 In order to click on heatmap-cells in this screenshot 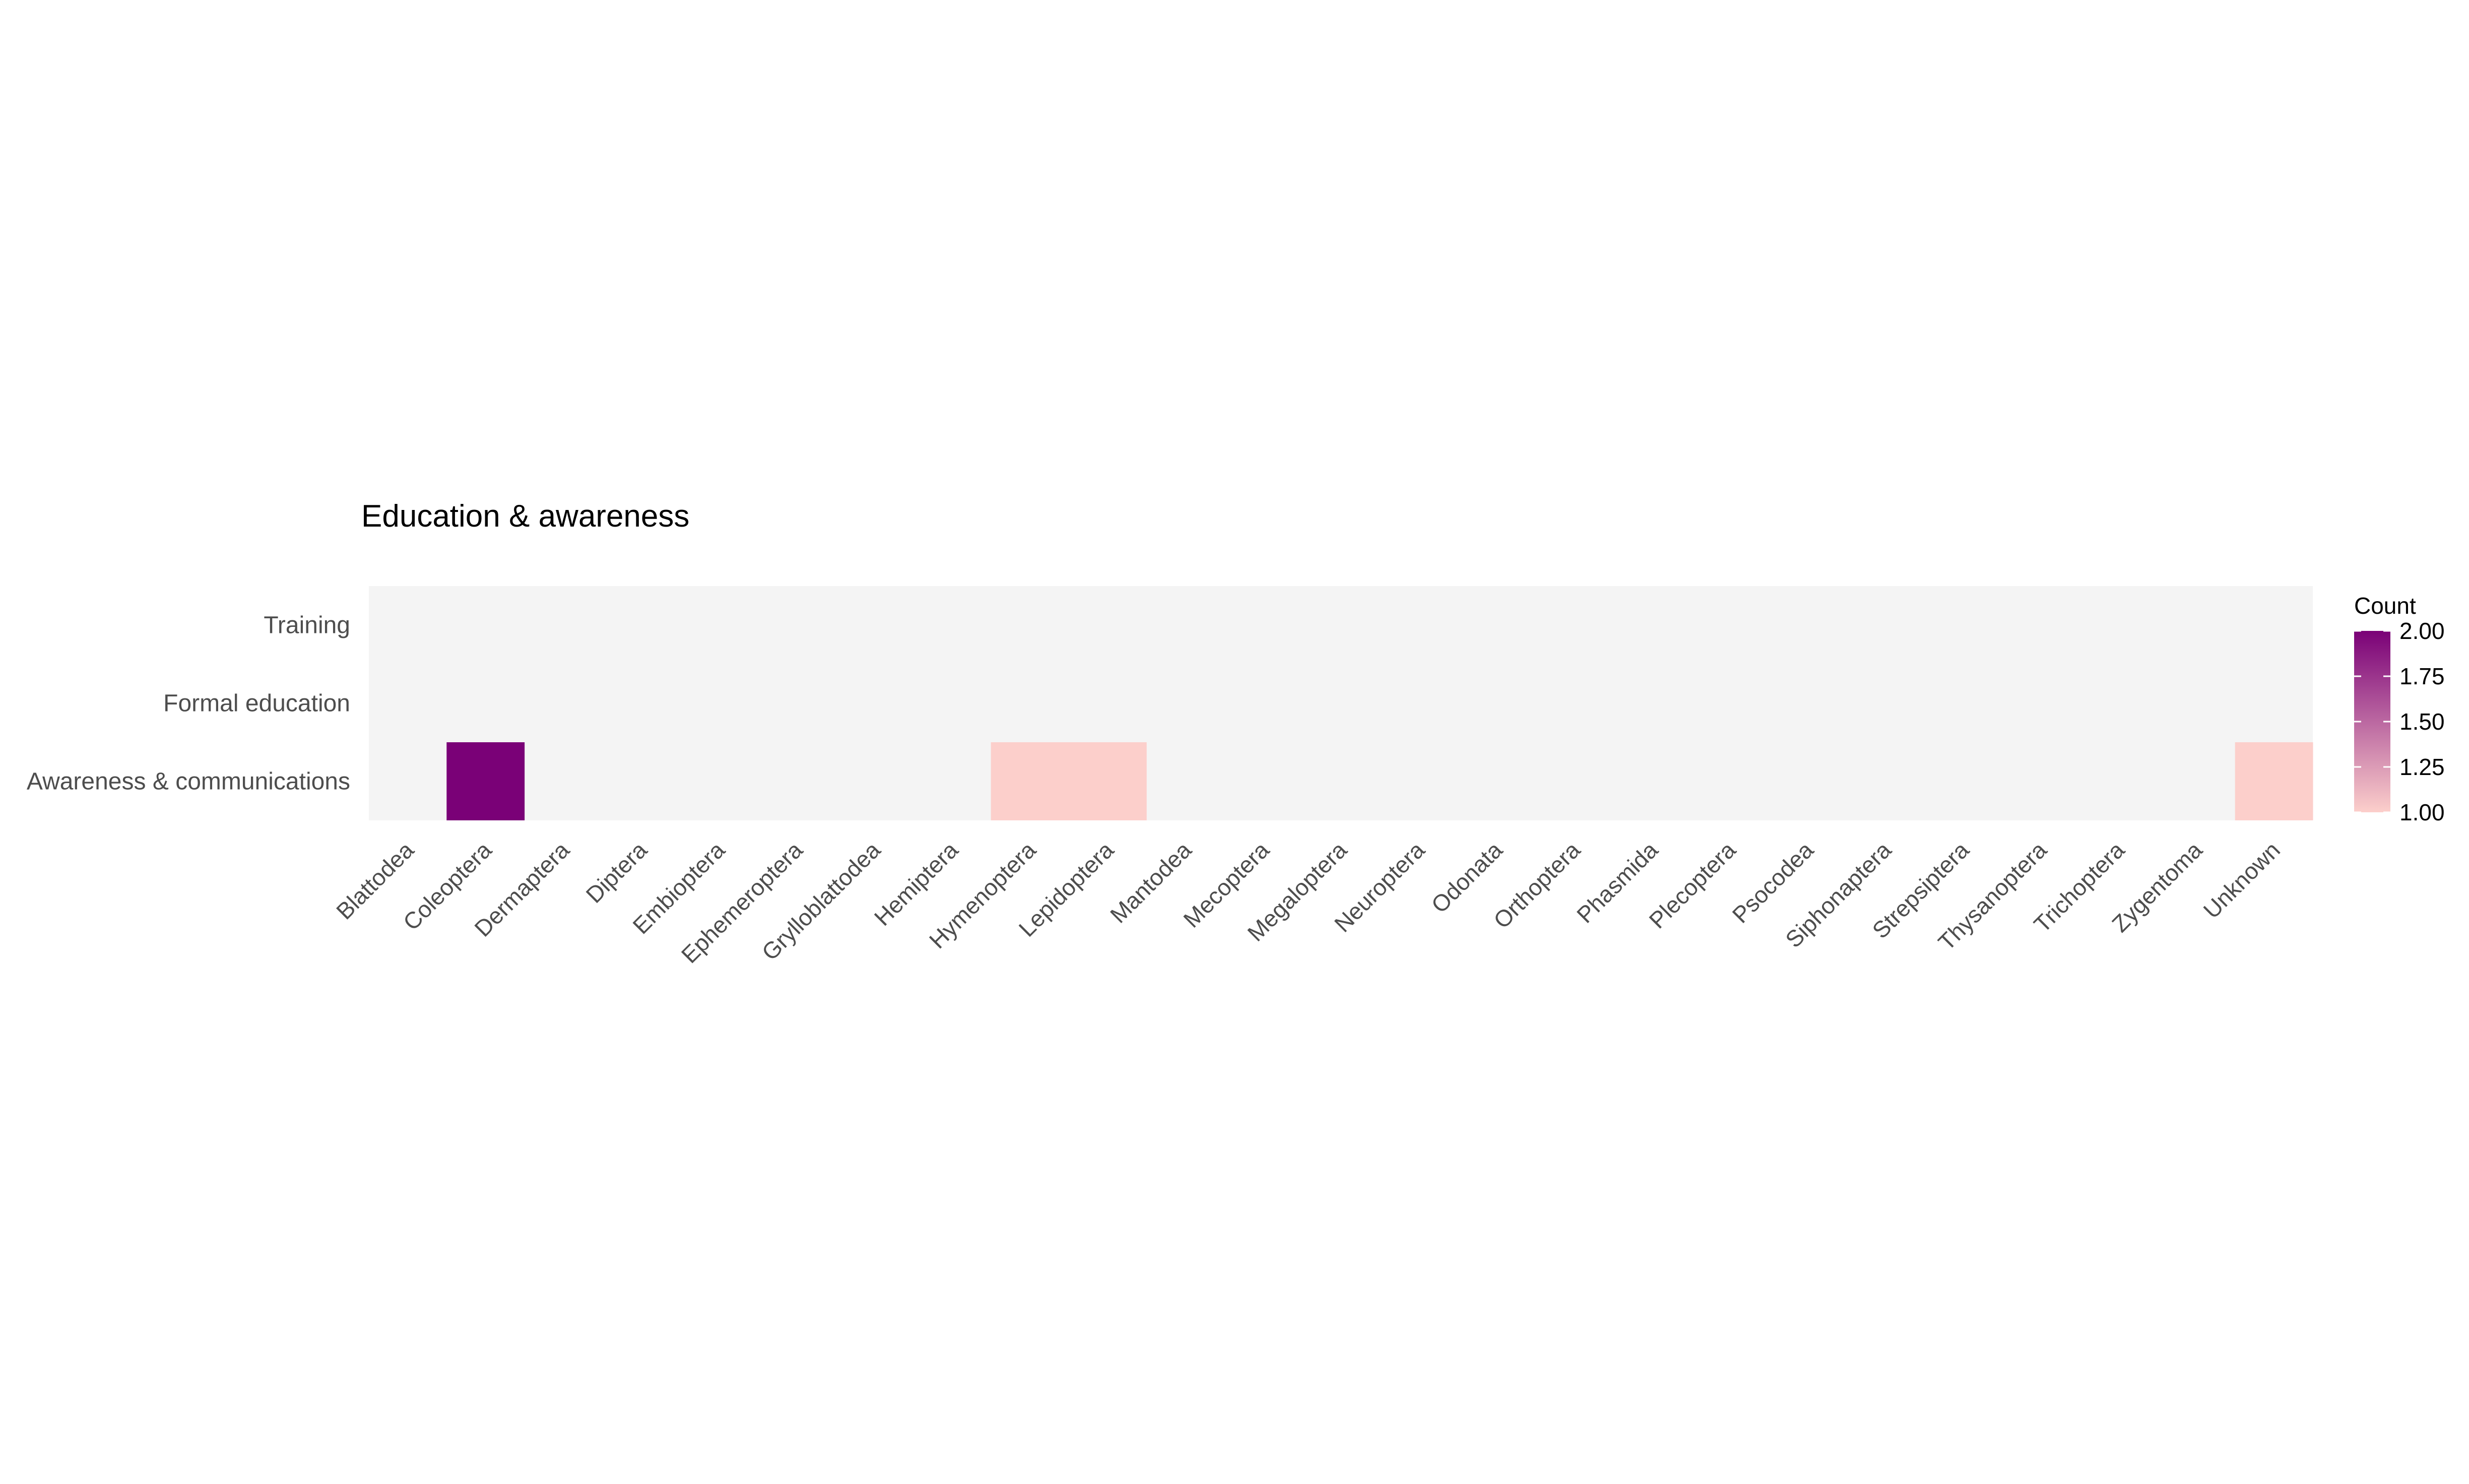, I will do `click(1380, 781)`.